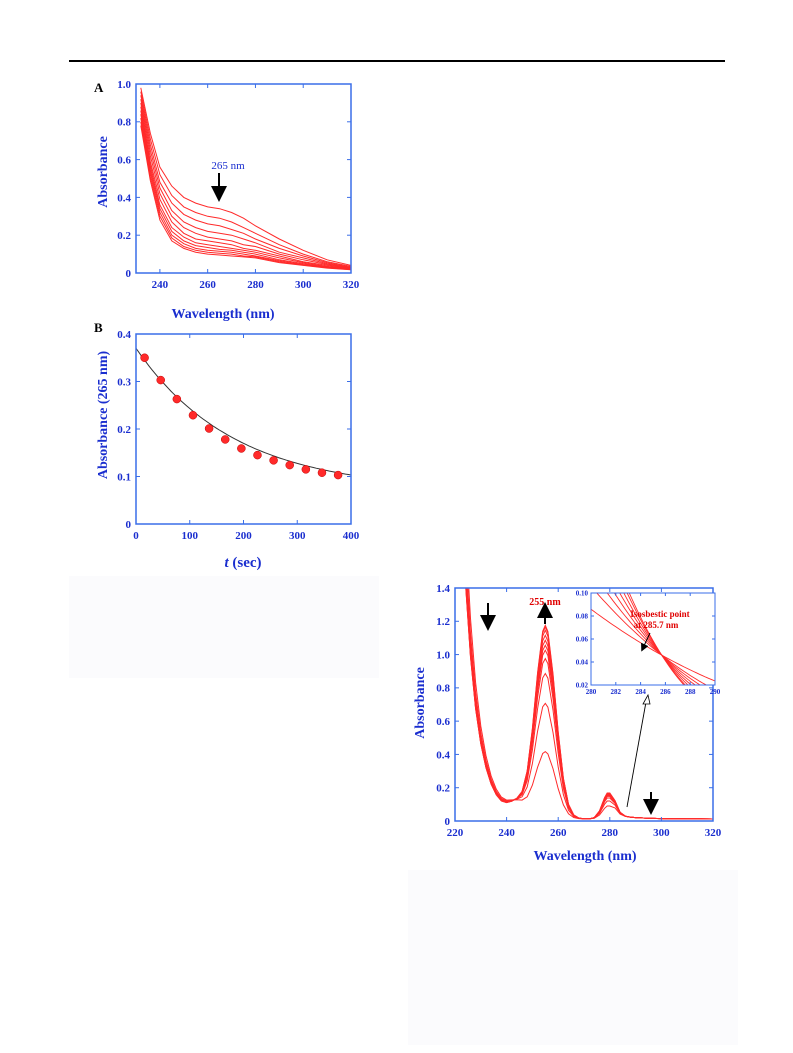 This screenshot has height=1053, width=793. Describe the element at coordinates (640, 692) in the screenshot. I see `inset-xtick-label: 284` at that location.